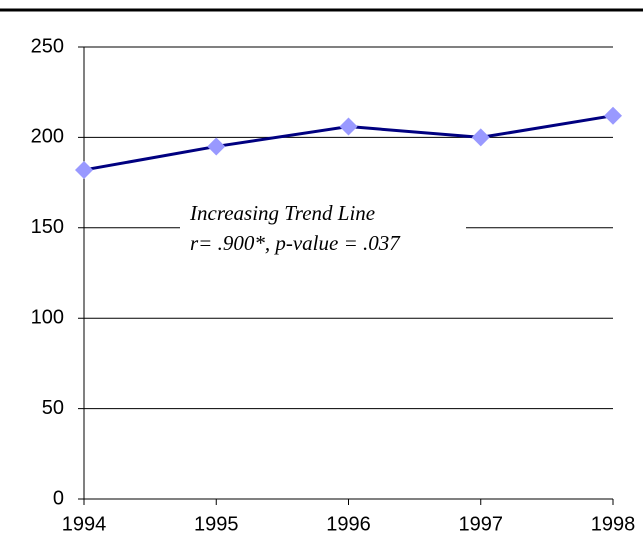 The width and height of the screenshot is (643, 550). What do you see at coordinates (282, 213) in the screenshot?
I see `annotation: Increasing Trend Line` at bounding box center [282, 213].